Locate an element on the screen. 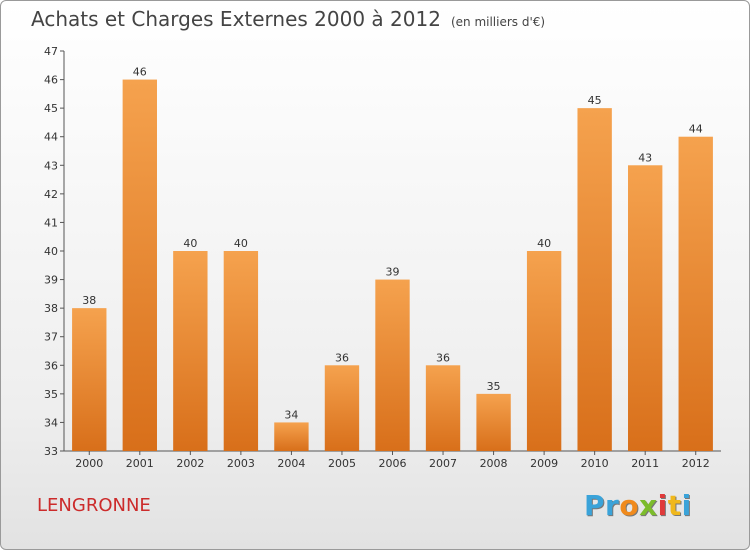 This screenshot has width=750, height=550. y-tick-label: 34 is located at coordinates (51, 422).